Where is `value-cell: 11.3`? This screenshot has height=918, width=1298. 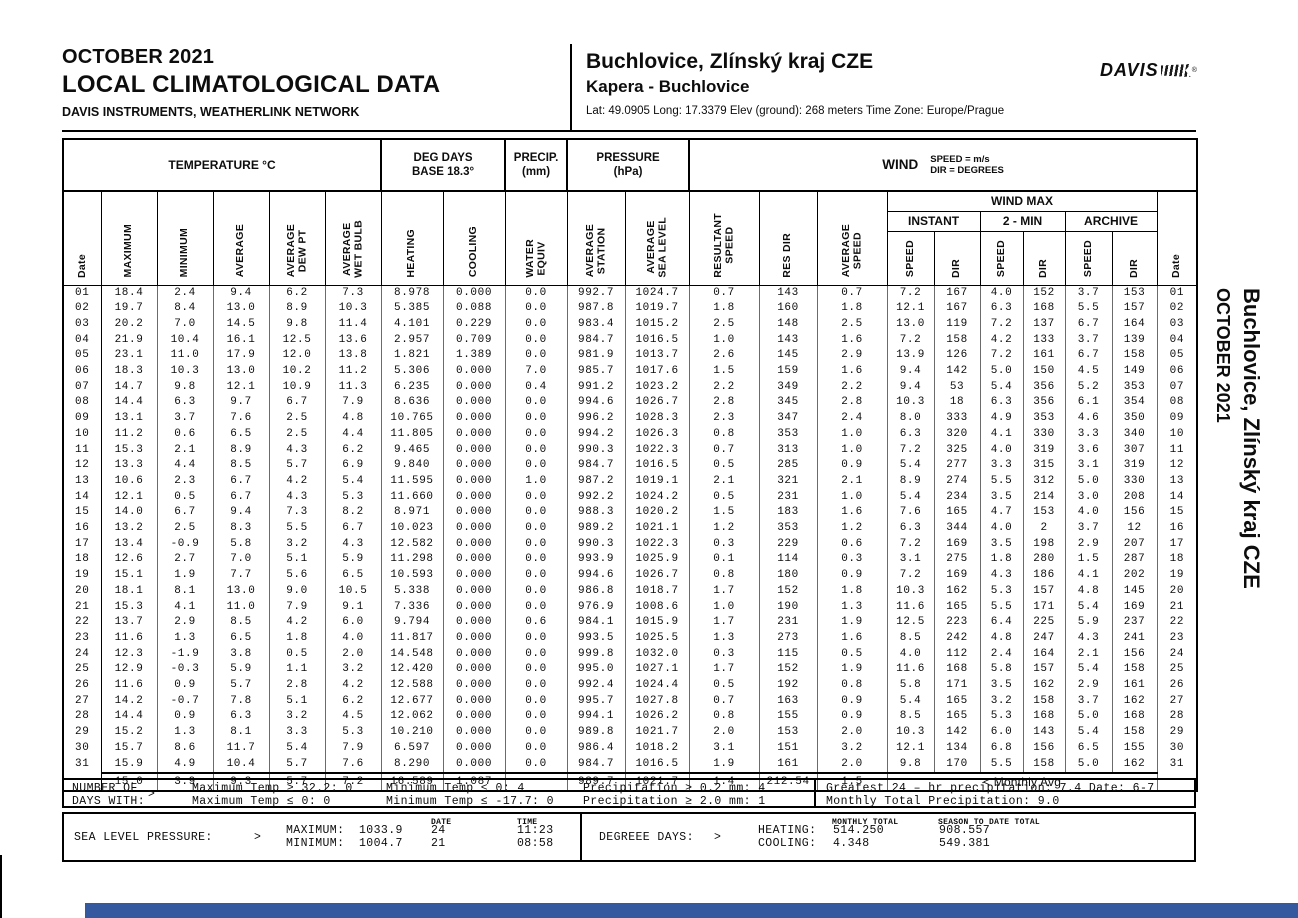
value-cell: 11.3 is located at coordinates (353, 387).